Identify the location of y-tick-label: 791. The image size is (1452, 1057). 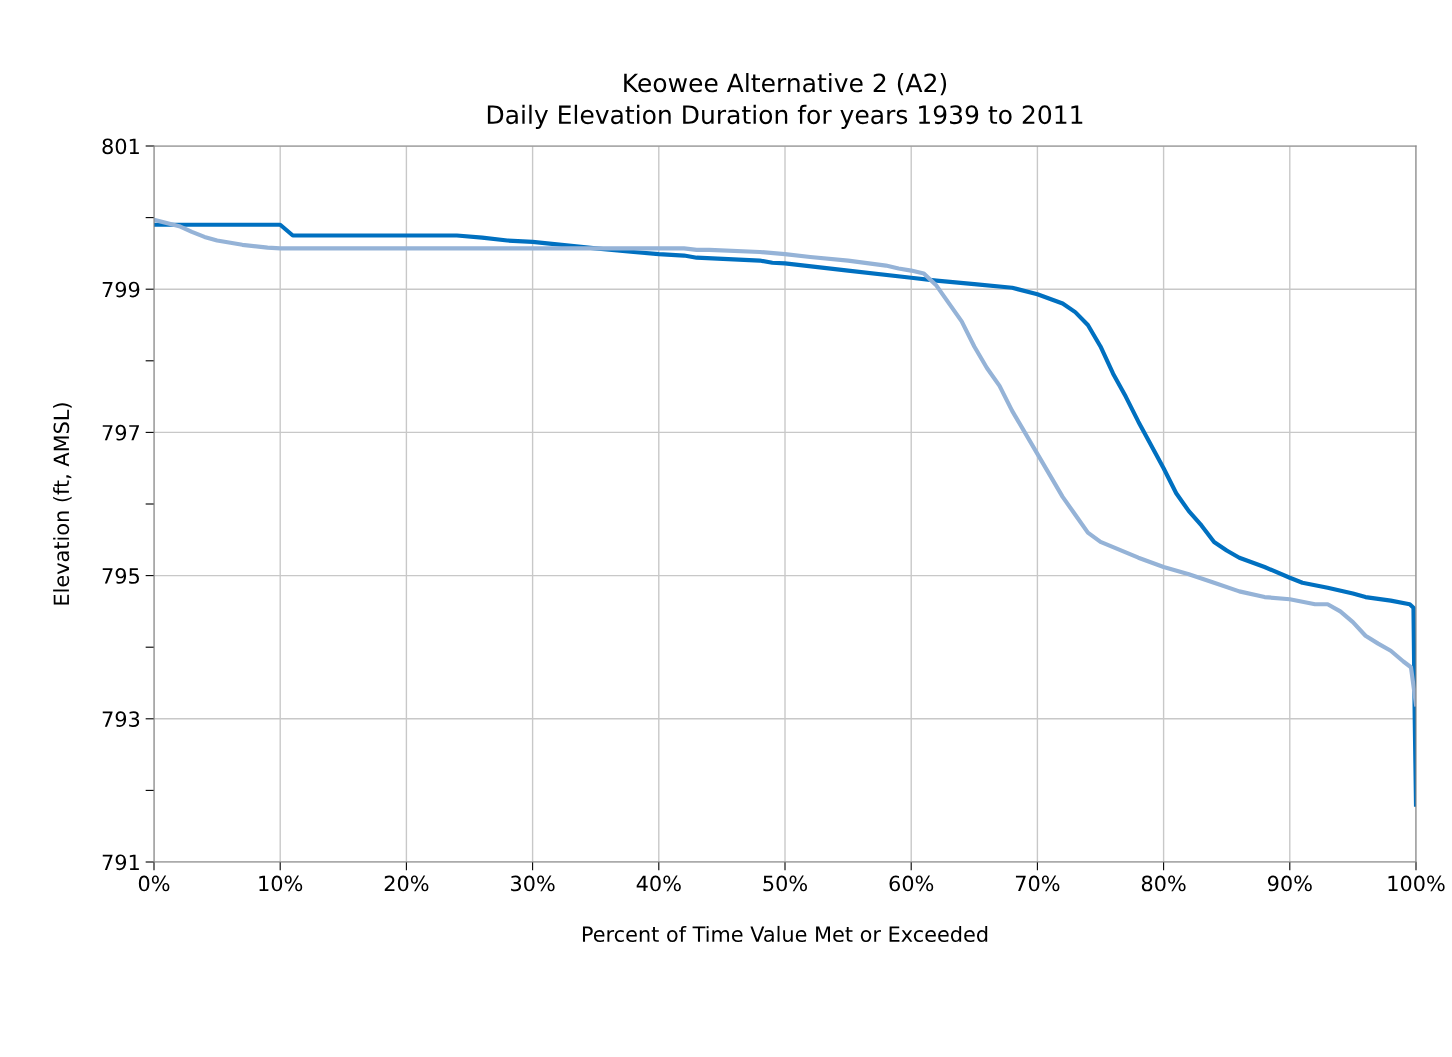
(120, 862).